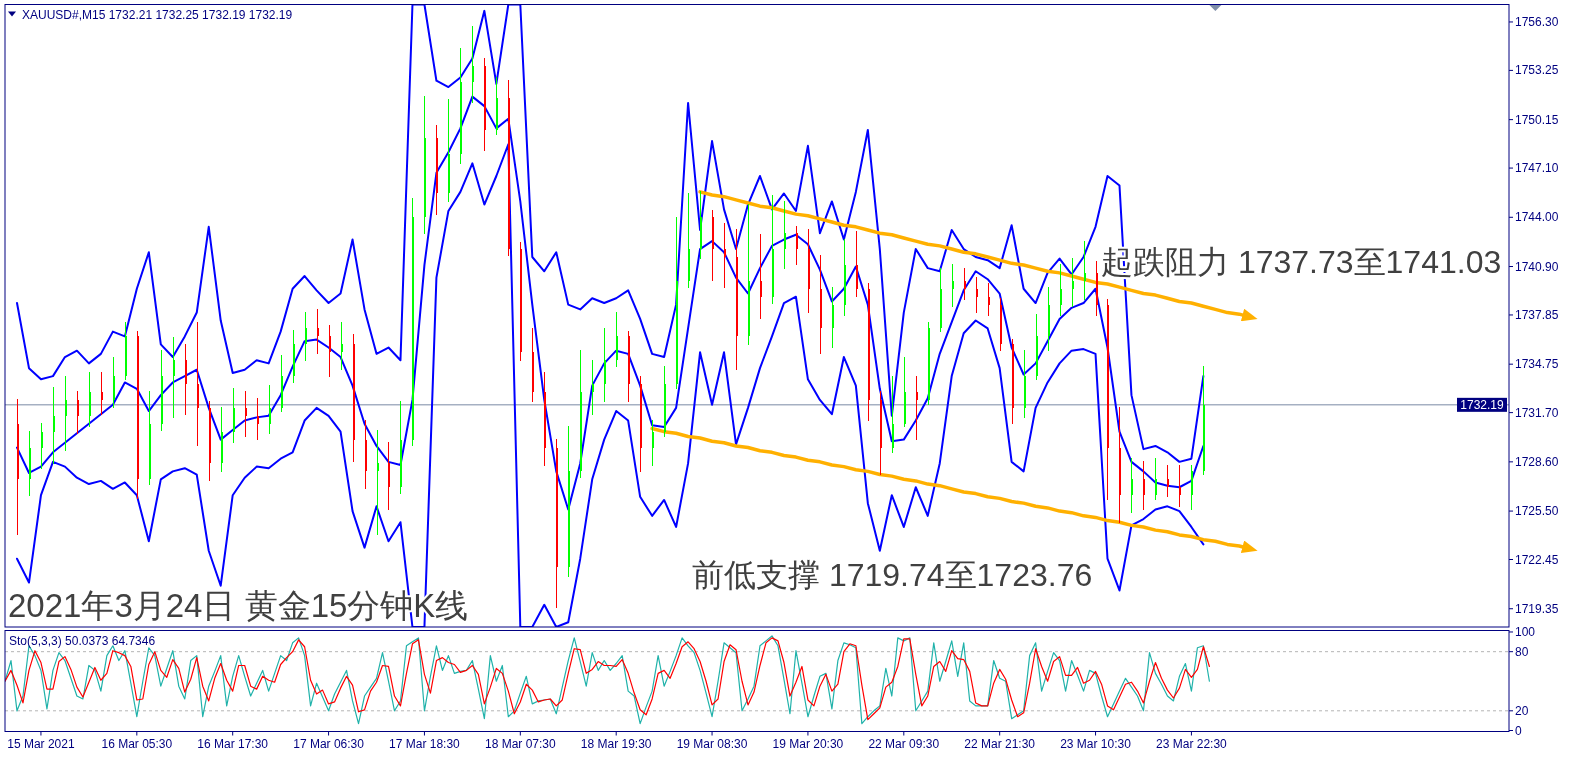 The width and height of the screenshot is (1585, 758). Describe the element at coordinates (904, 743) in the screenshot. I see `x-tick-label: 22 Mar 09:30` at that location.